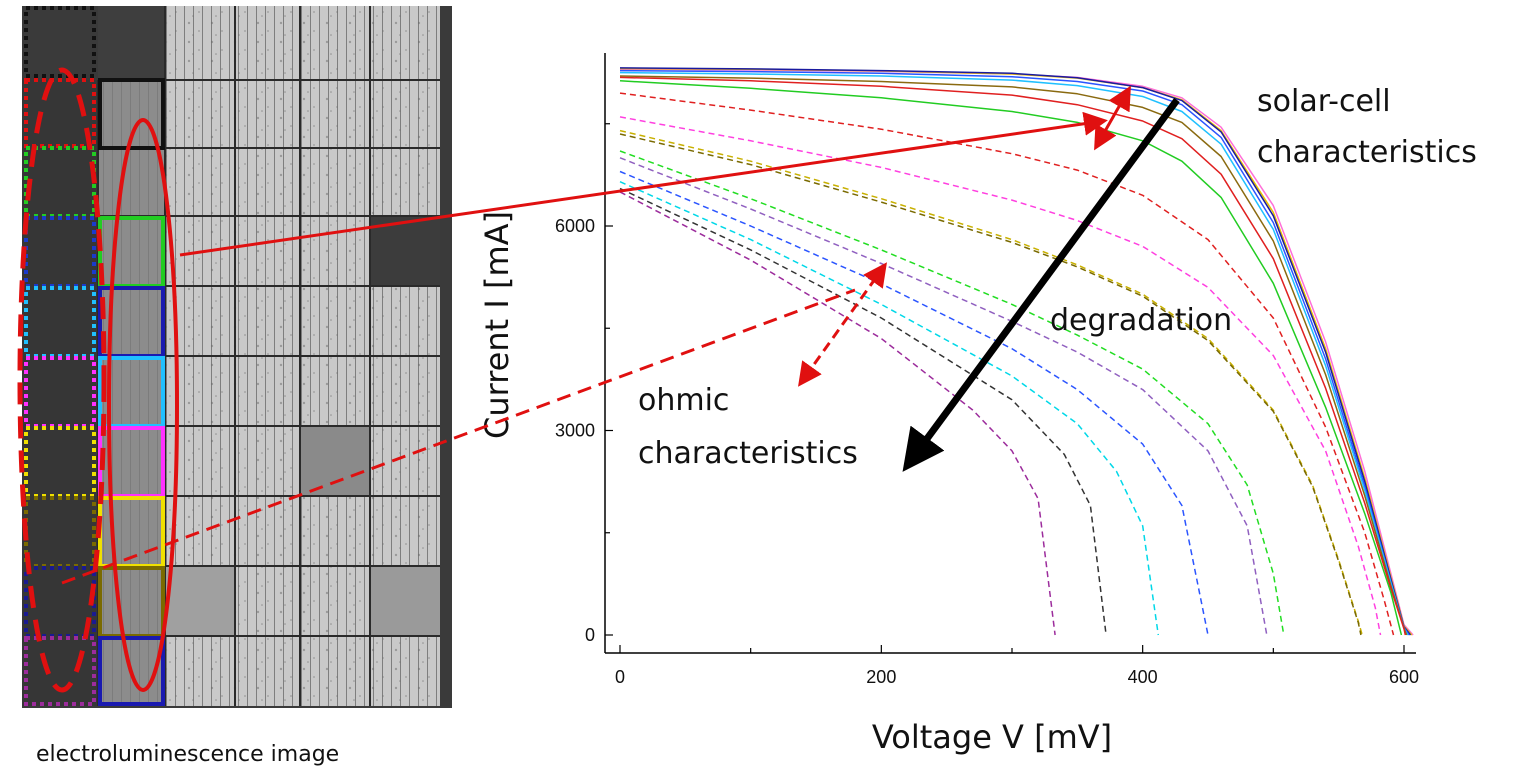 This screenshot has width=1519, height=778. I want to click on solid-link-arrow, so click(643, 184).